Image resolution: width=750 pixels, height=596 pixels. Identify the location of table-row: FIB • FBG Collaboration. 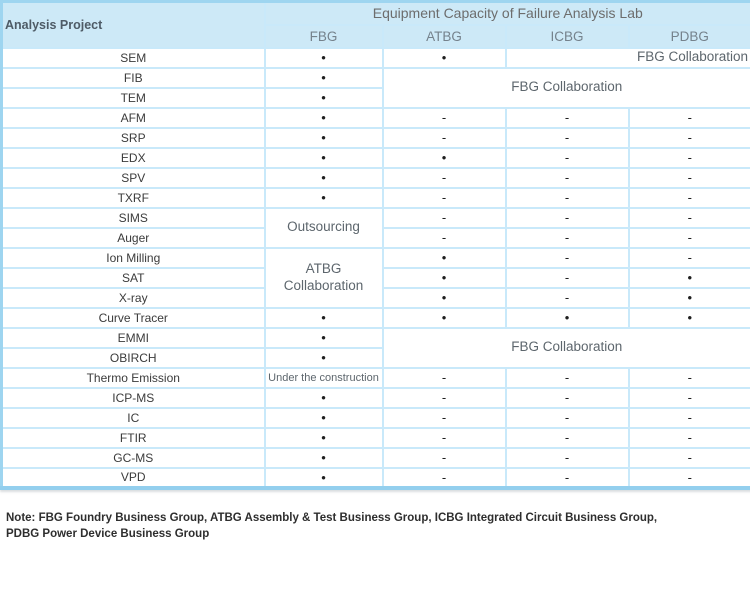
(375, 87).